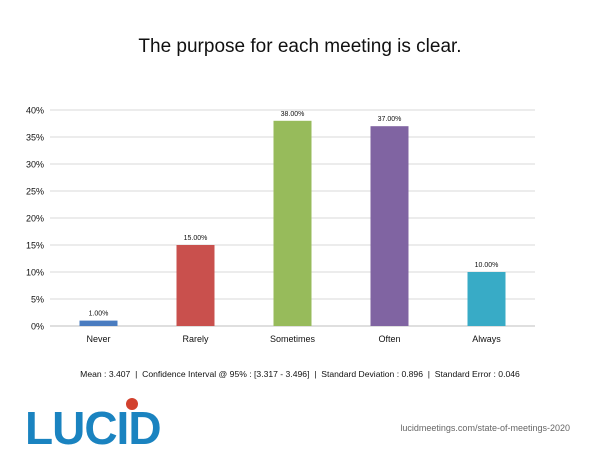 This screenshot has width=600, height=450. What do you see at coordinates (35, 138) in the screenshot?
I see `y-tick-label: 35%` at bounding box center [35, 138].